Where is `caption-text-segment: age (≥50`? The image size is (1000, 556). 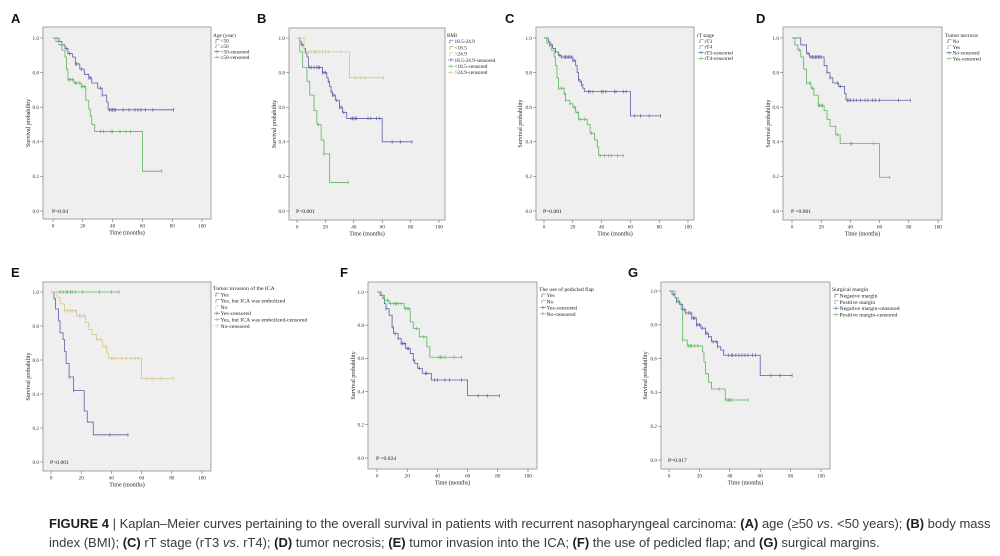
caption-text-segment: age (≥50 is located at coordinates (787, 523).